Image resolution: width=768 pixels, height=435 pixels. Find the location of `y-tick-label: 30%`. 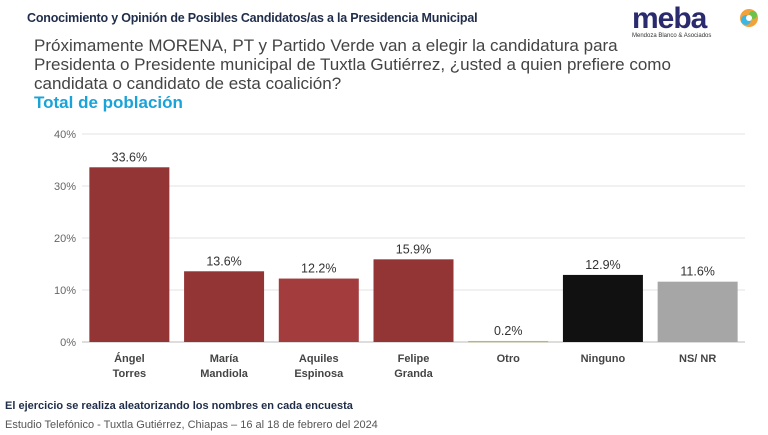

y-tick-label: 30% is located at coordinates (65, 187).